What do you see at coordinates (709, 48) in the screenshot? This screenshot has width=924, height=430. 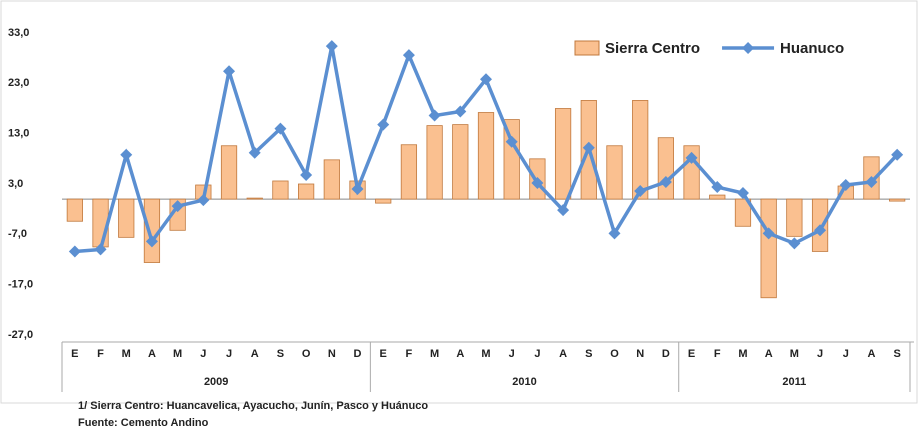 I see `legend: Sierra Centro Huanuco` at bounding box center [709, 48].